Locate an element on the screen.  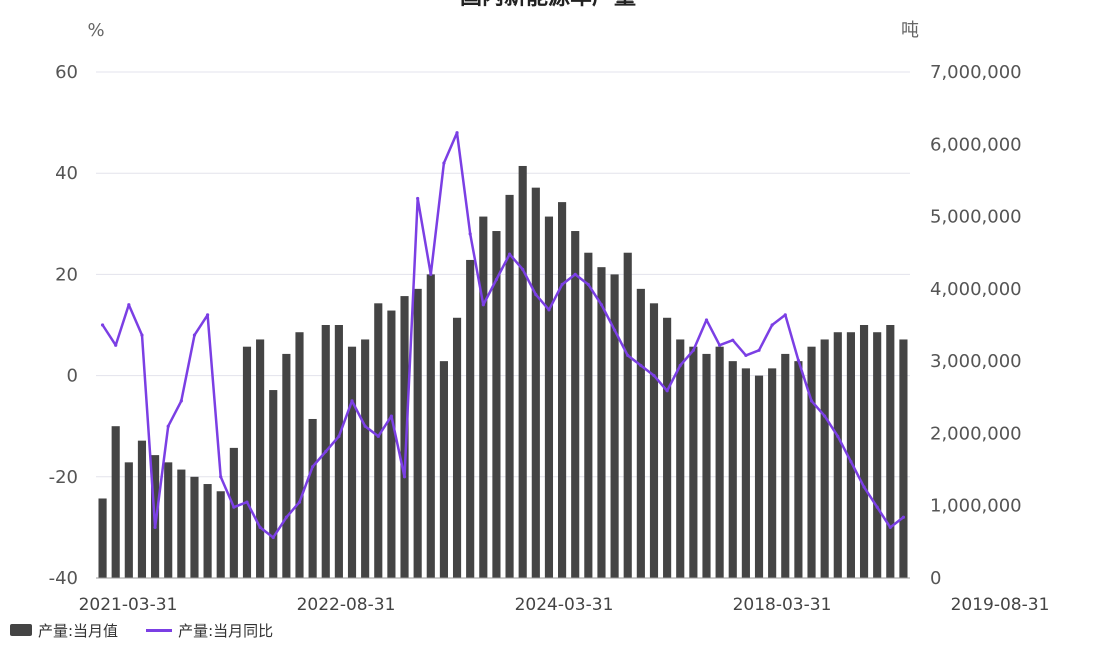
y-right-tick-label-6: 6,000,000 is located at coordinates (976, 144).